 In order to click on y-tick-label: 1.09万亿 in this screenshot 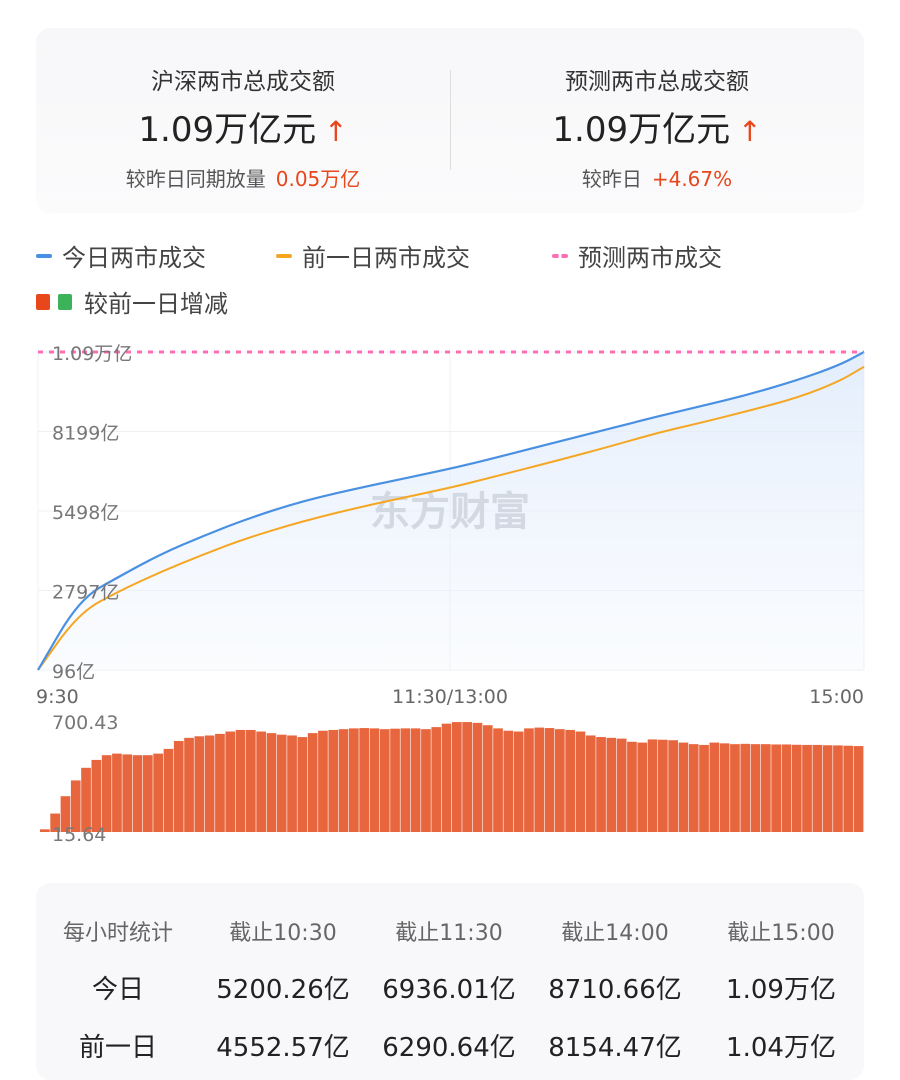, I will do `click(92, 354)`.